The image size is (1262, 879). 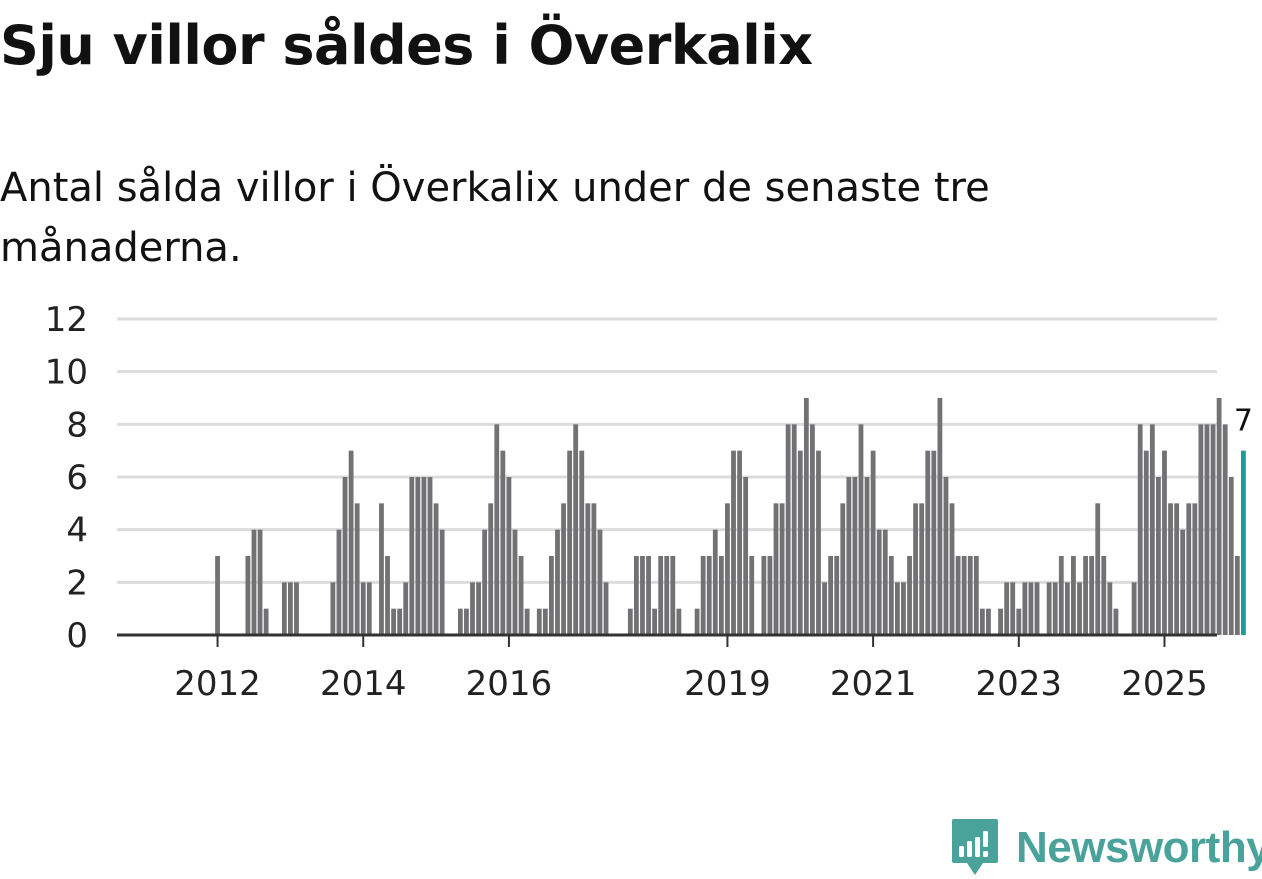 I want to click on y-tick-label: 10, so click(x=66, y=373).